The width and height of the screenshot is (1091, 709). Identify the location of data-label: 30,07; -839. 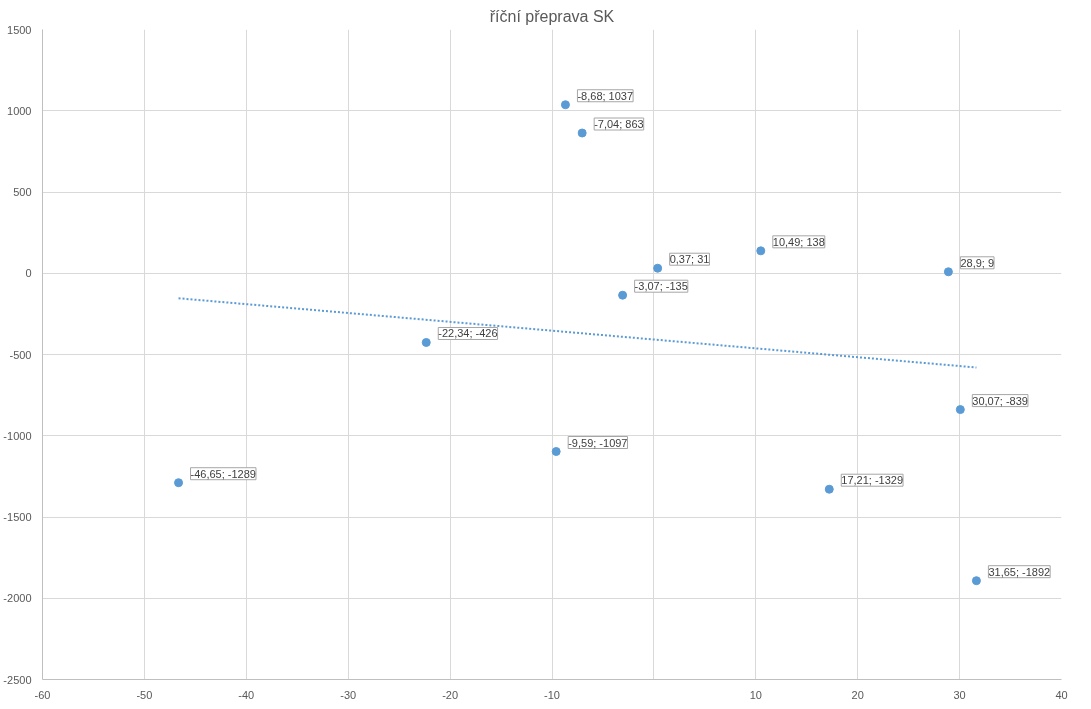
(1000, 400).